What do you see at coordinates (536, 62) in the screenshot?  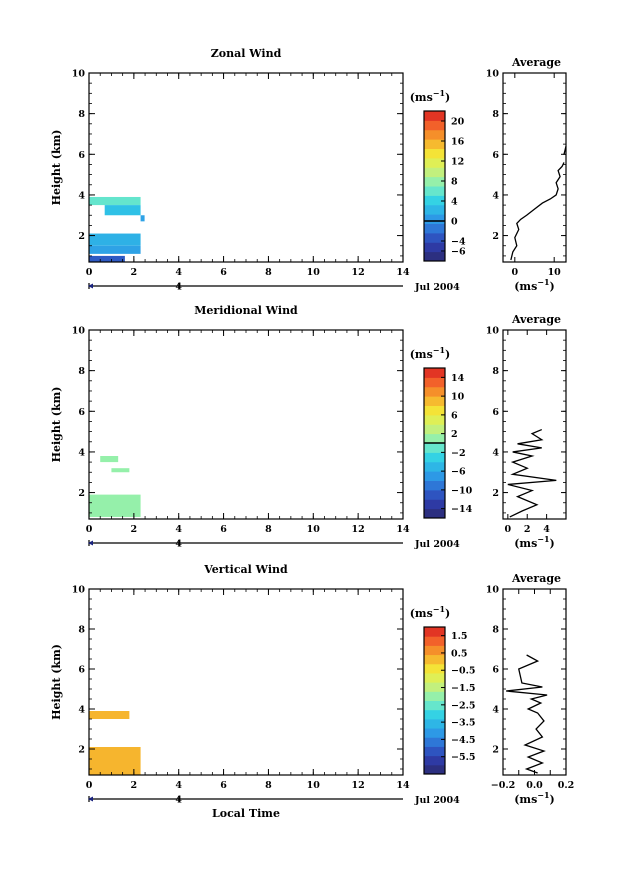 I see `average-title: Average` at bounding box center [536, 62].